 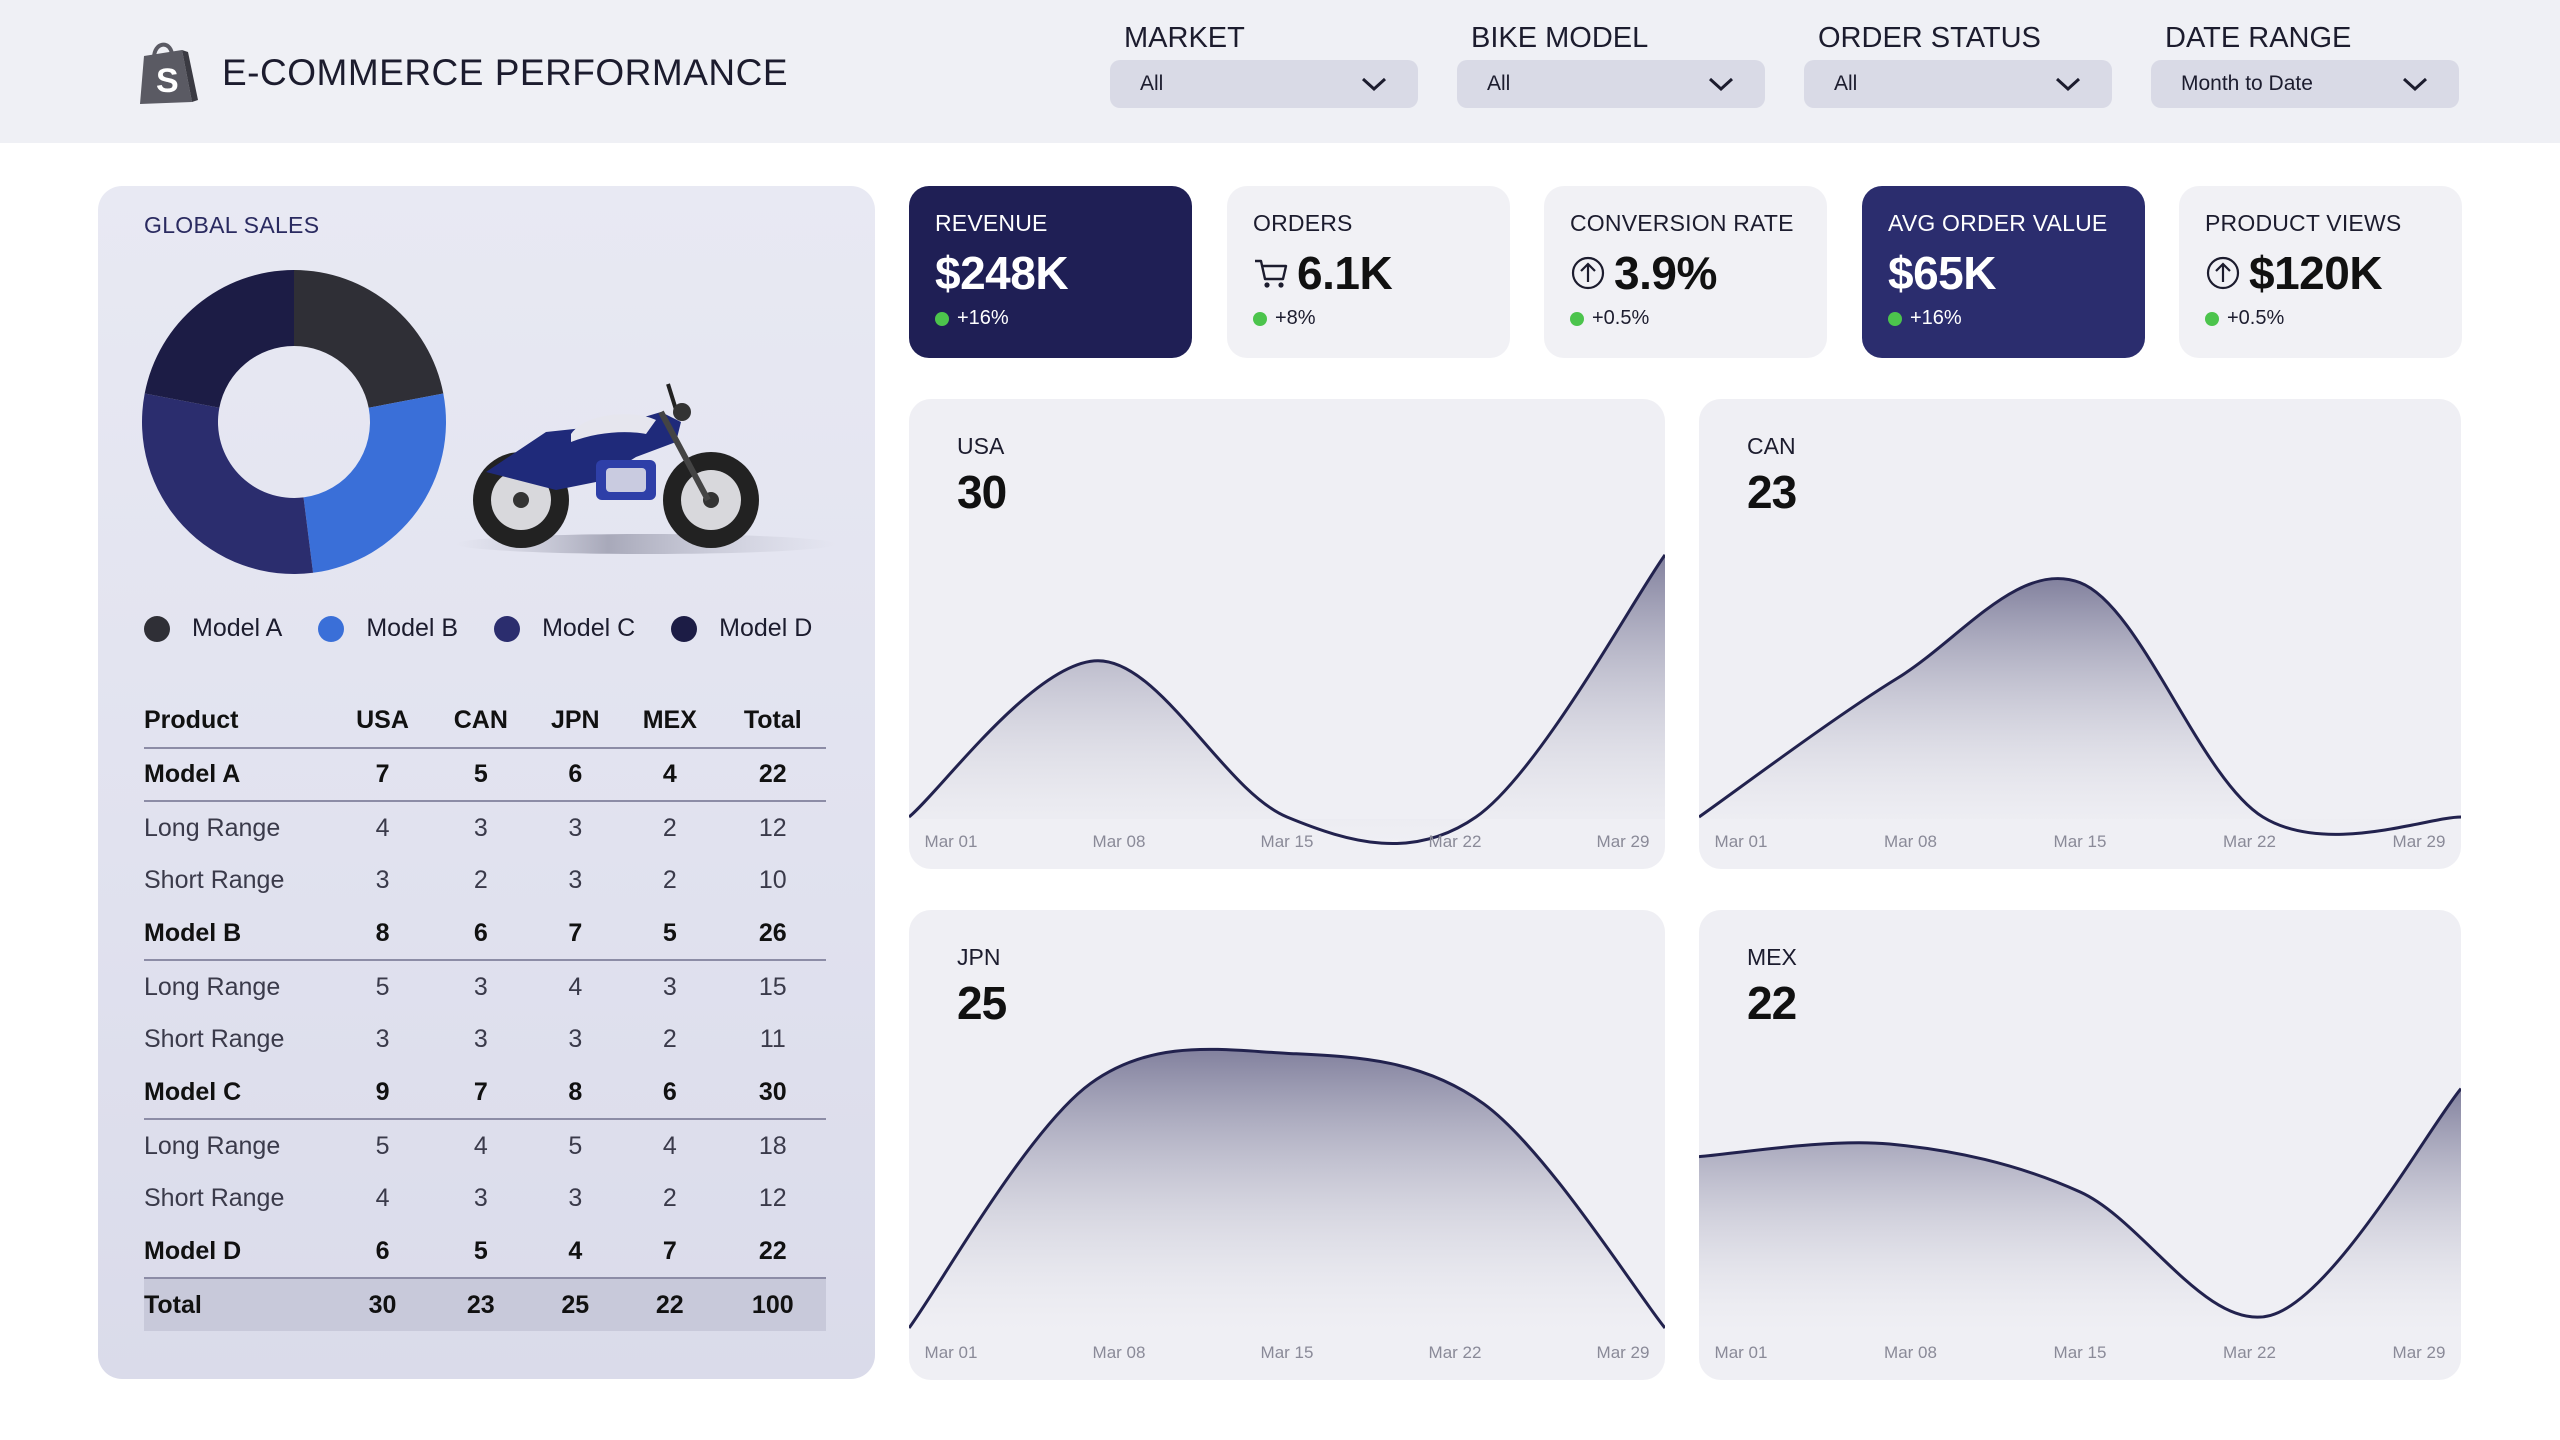 I want to click on value-cell: 8, so click(x=575, y=1093).